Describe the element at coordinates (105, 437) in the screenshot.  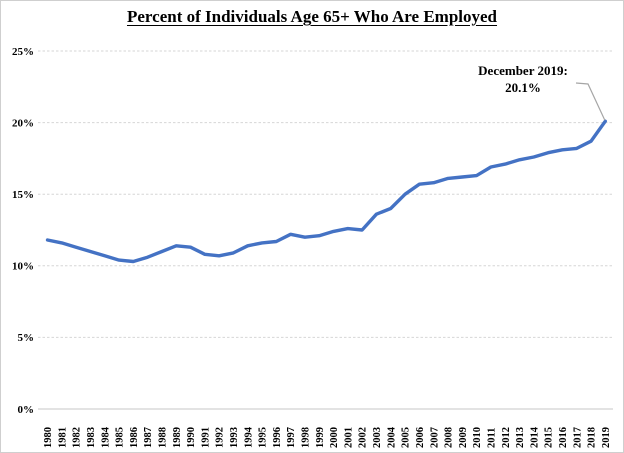
I see `x-axis-tick-label: 1984` at that location.